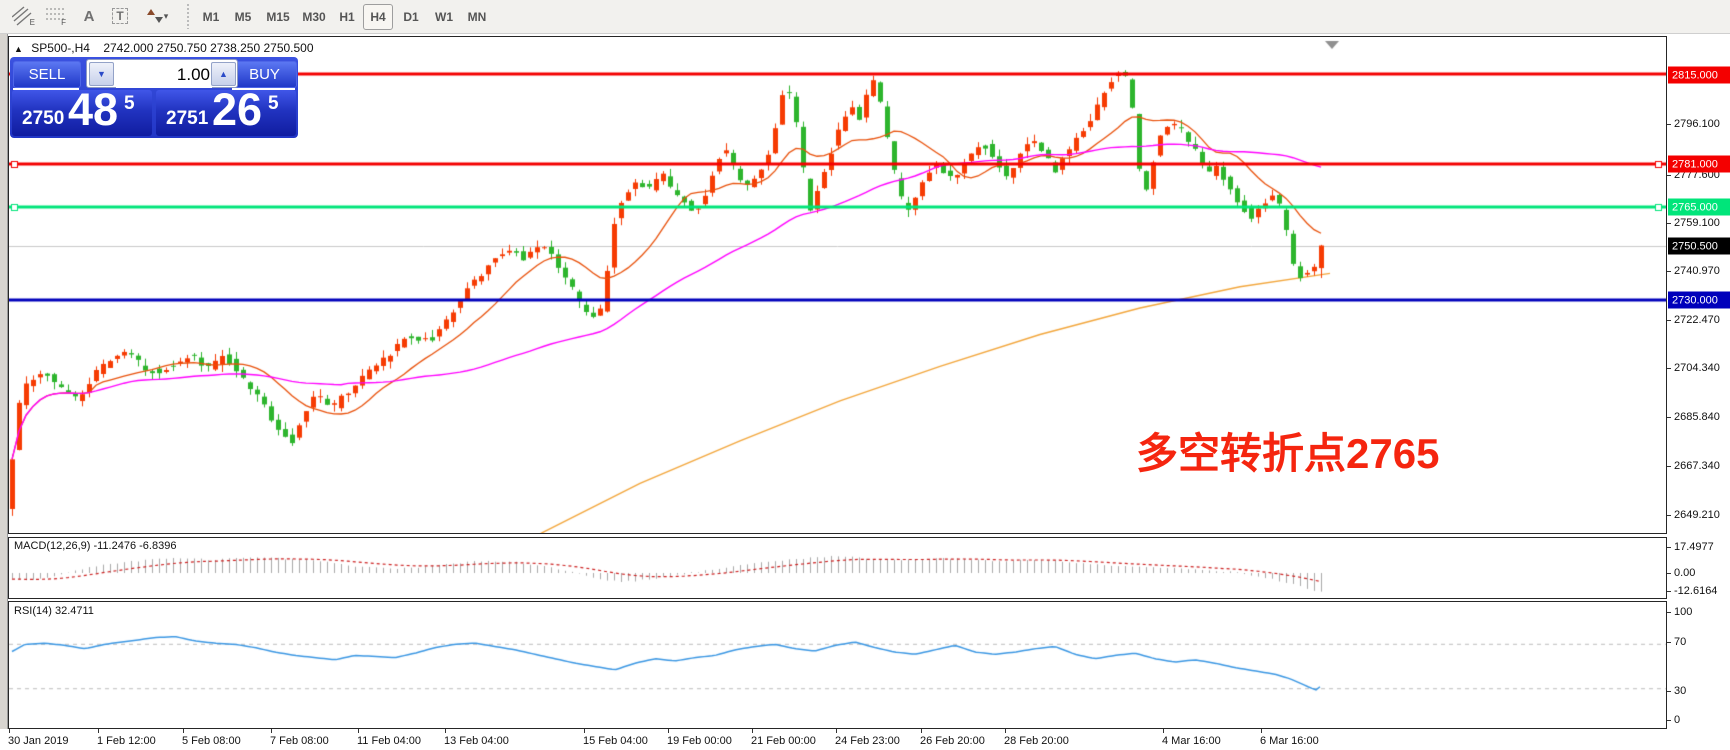 Image resolution: width=1730 pixels, height=750 pixels. I want to click on fibonacci-icon: F, so click(57, 16).